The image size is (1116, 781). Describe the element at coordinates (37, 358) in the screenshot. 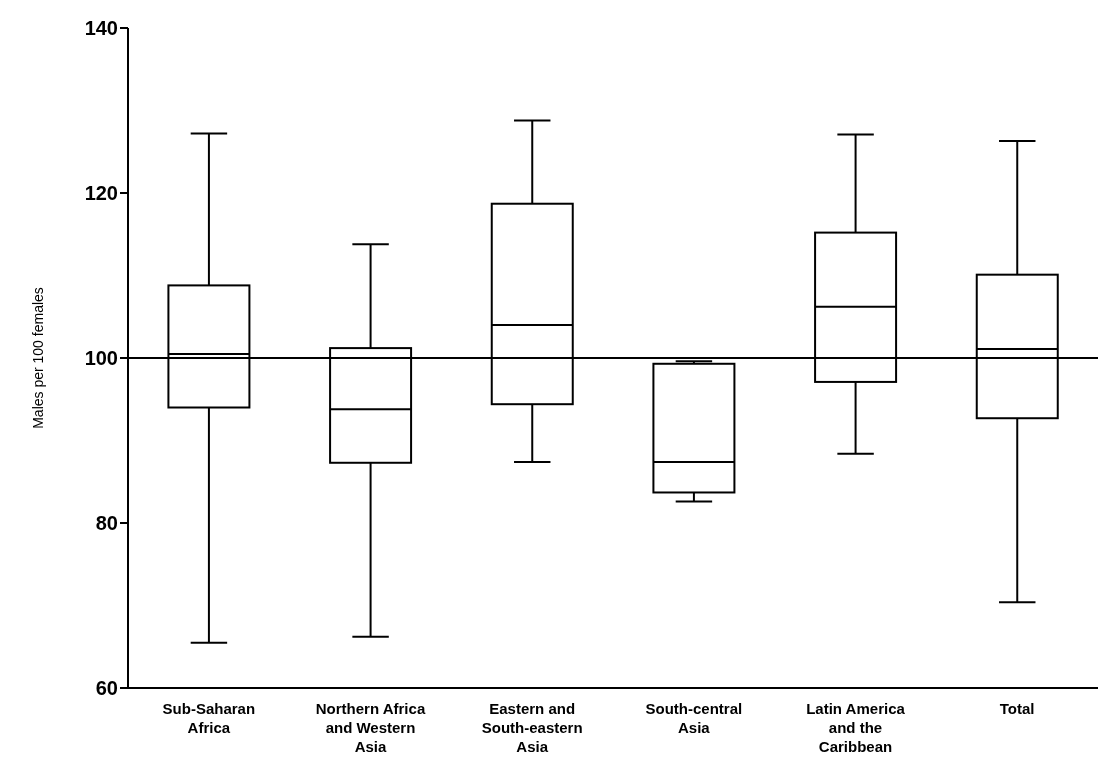

I see `y-axis-title: Males per 100 females` at that location.